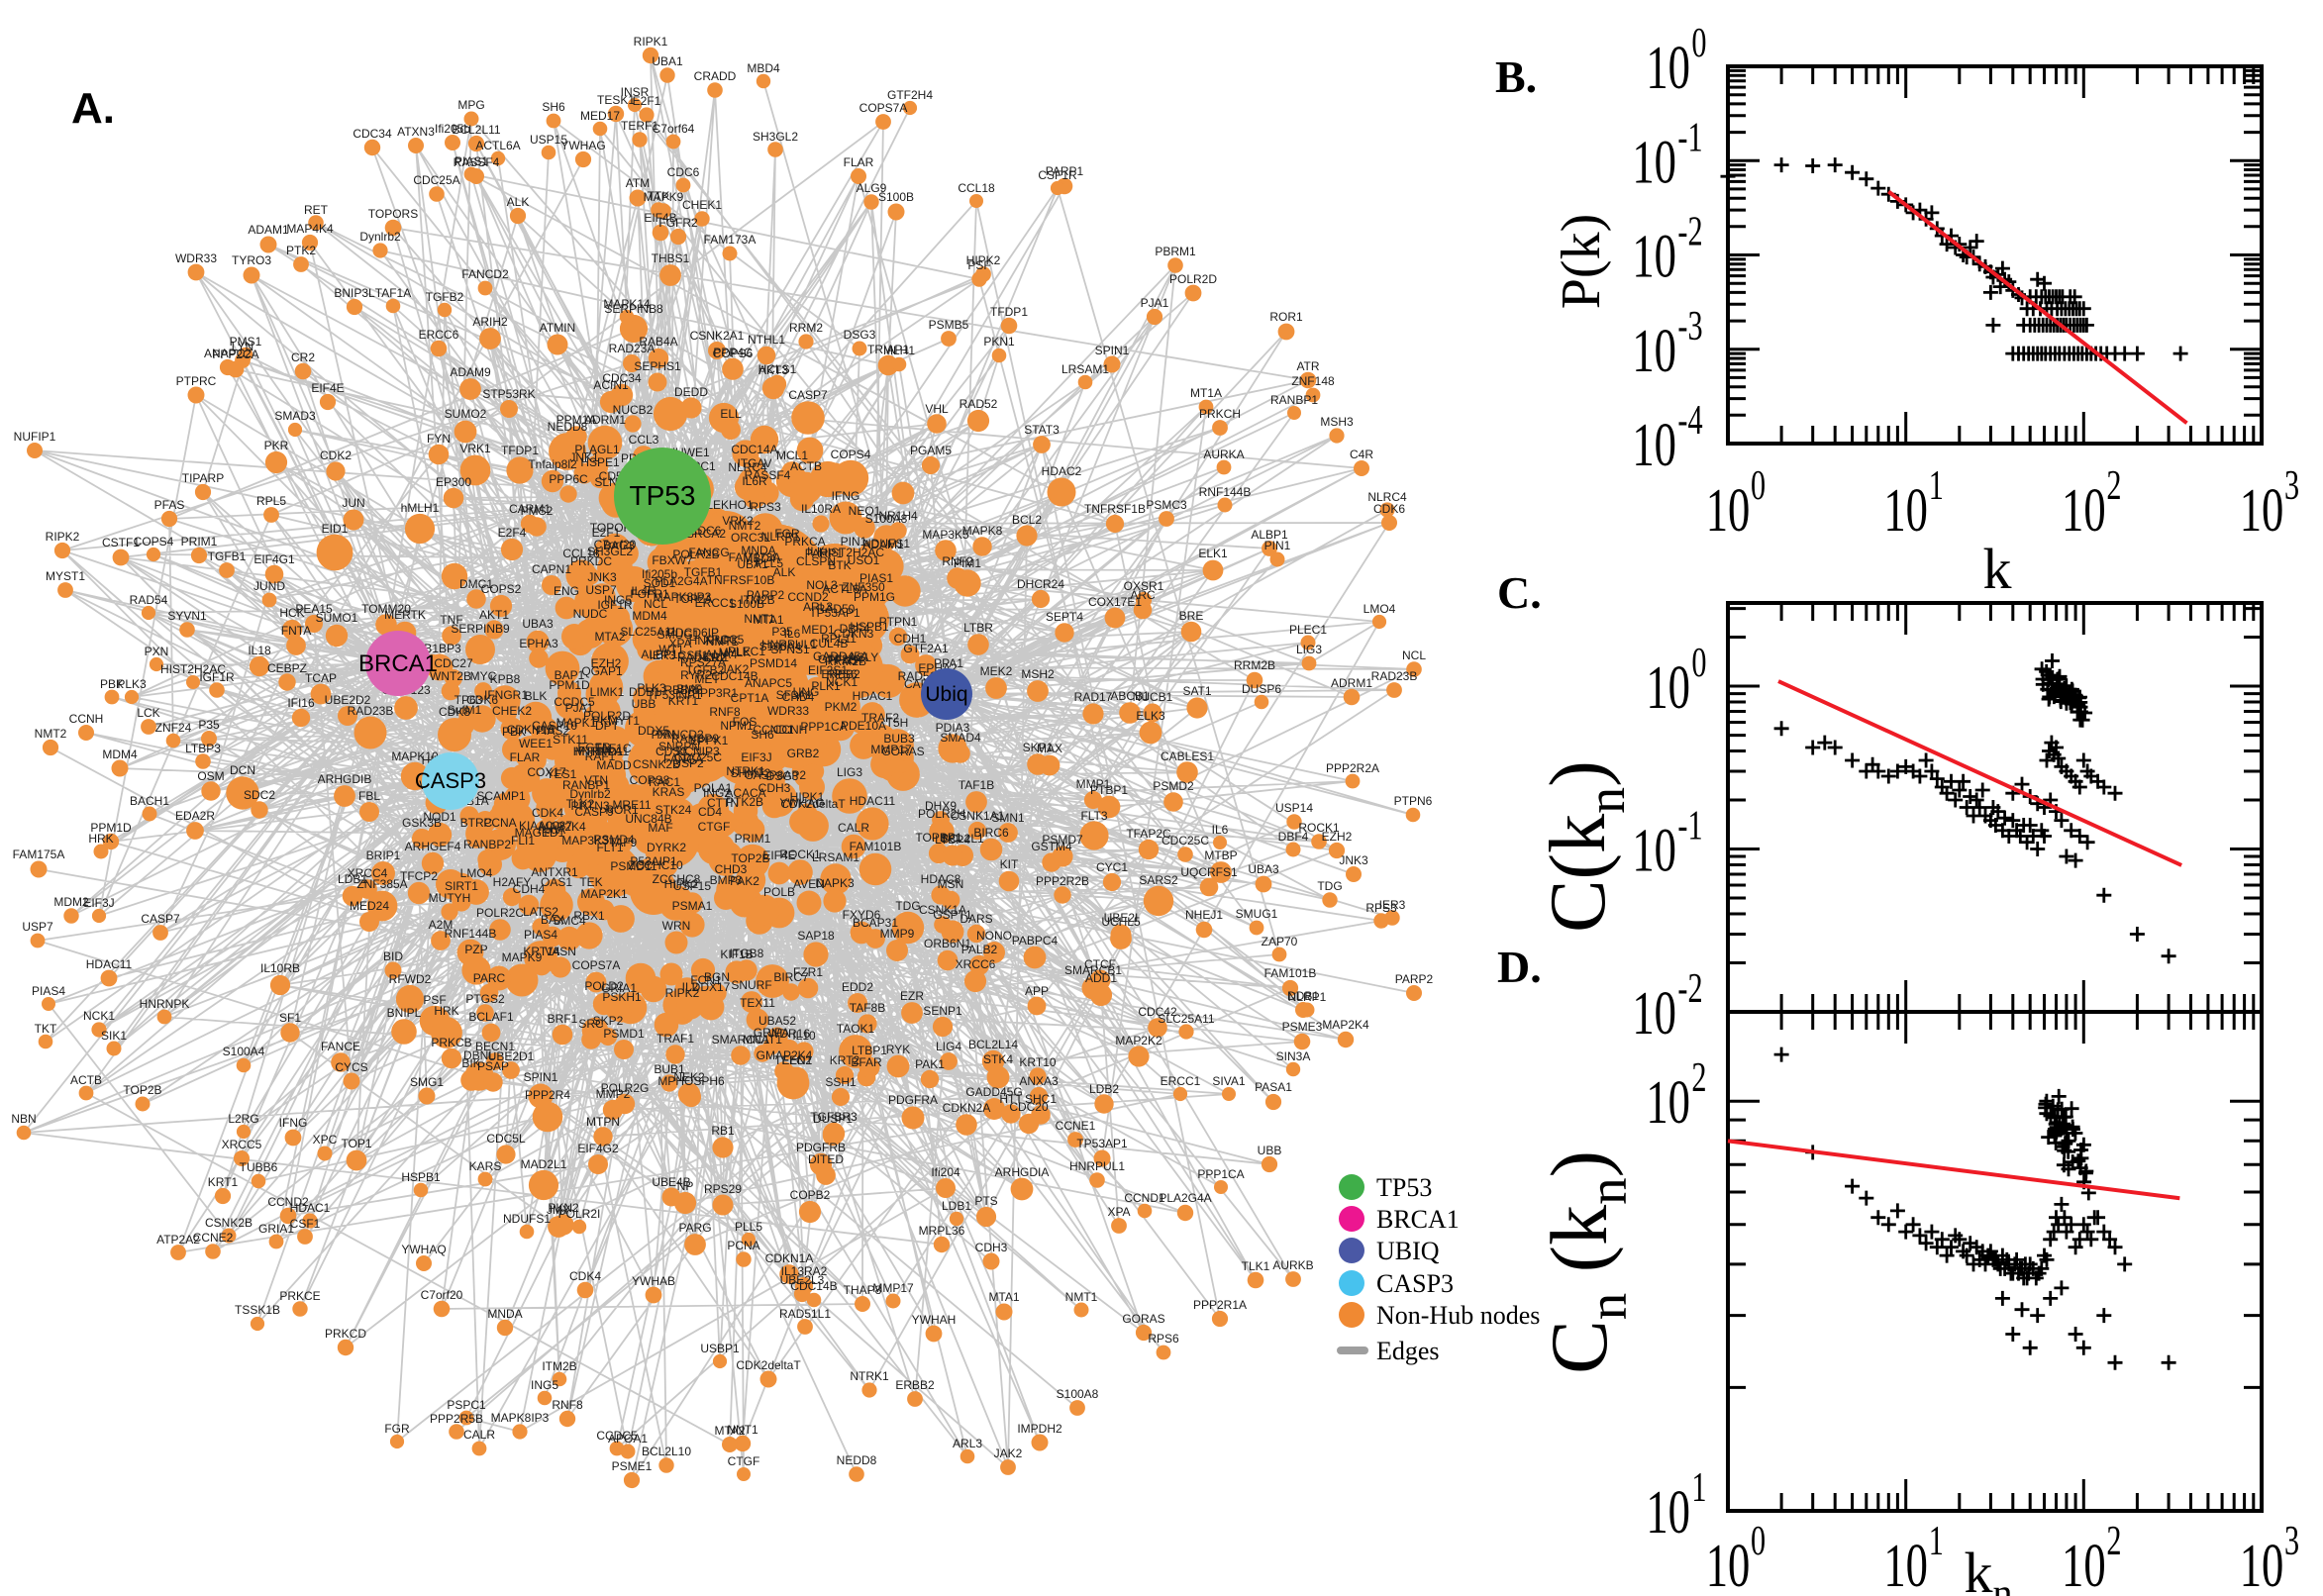 The height and width of the screenshot is (1596, 2323). What do you see at coordinates (1121, 922) in the screenshot?
I see `svg-text: UCHL5` at bounding box center [1121, 922].